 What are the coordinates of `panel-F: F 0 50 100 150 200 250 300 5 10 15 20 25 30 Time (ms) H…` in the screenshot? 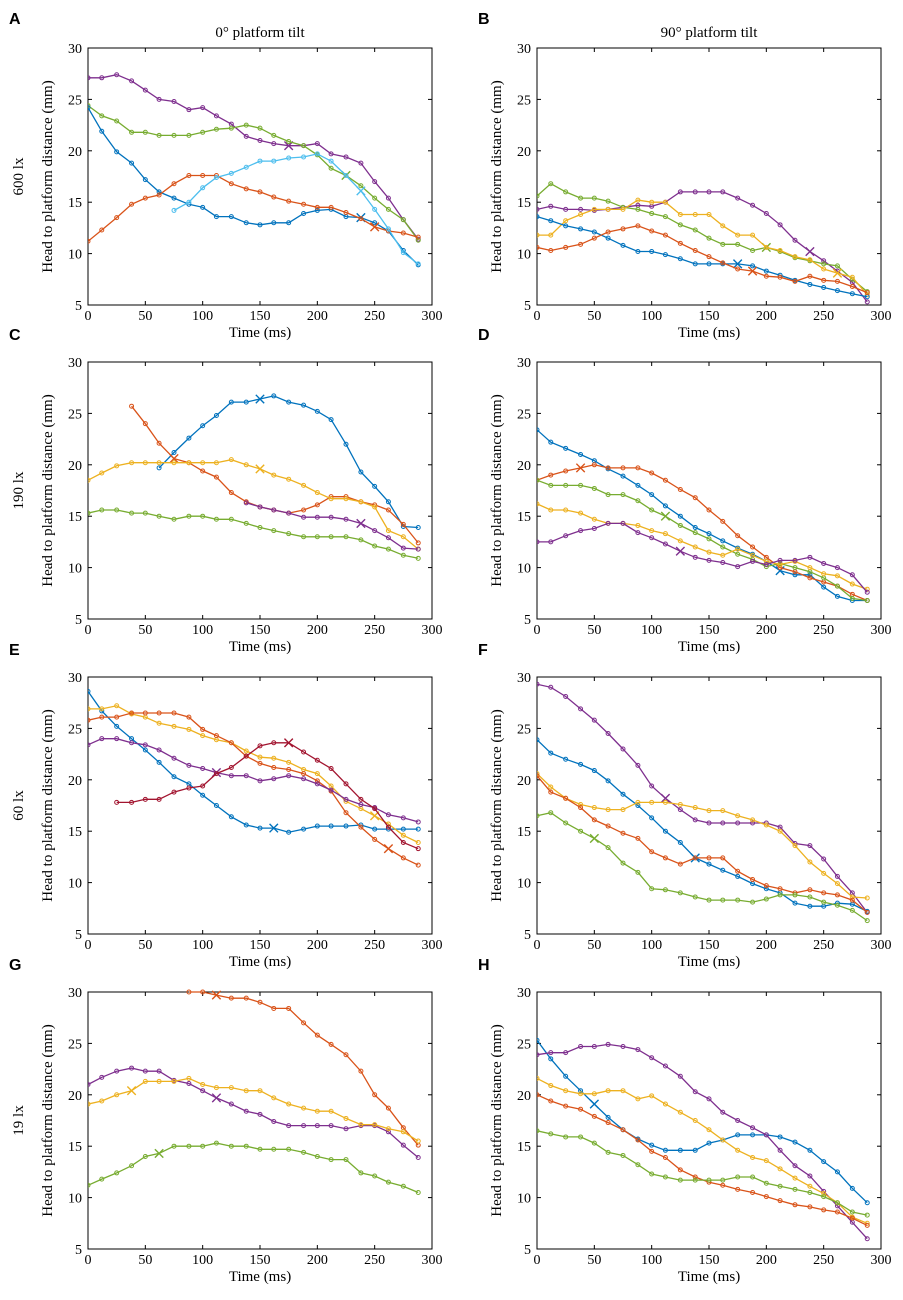 It's located at (685, 806).